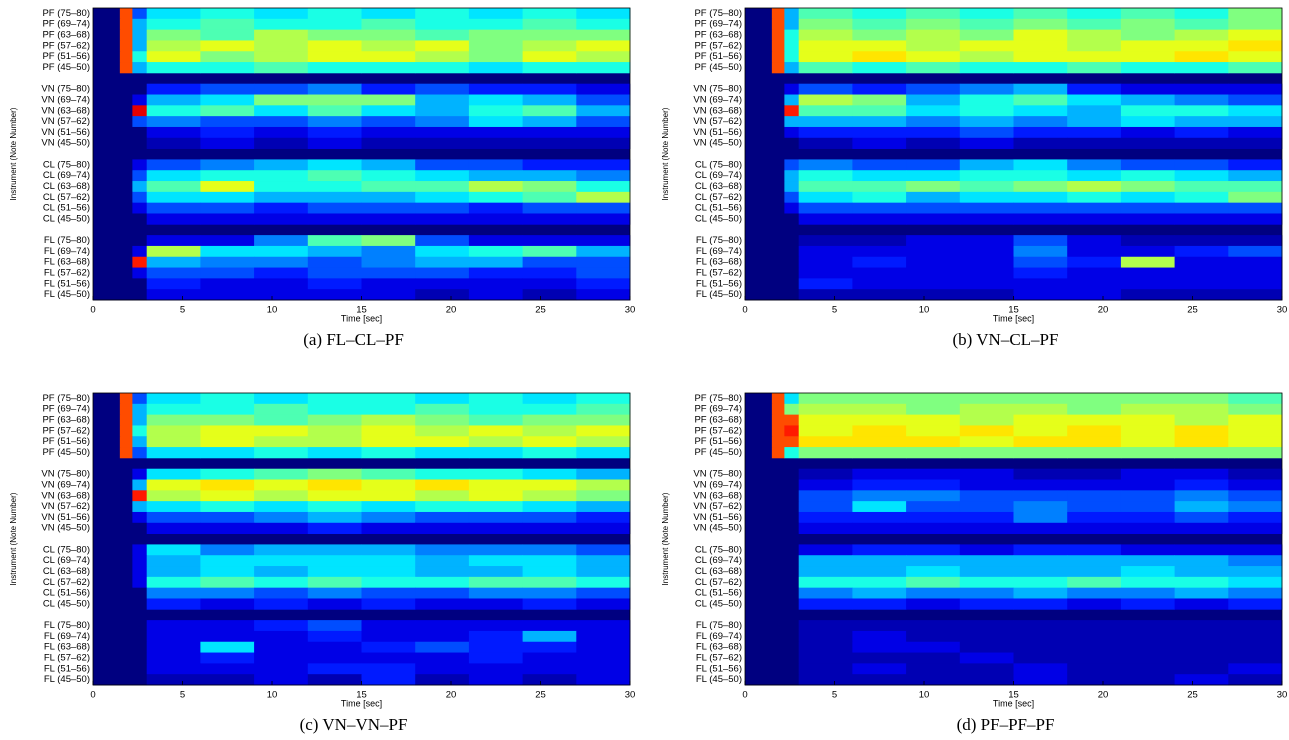 The width and height of the screenshot is (1289, 740). Describe the element at coordinates (65, 506) in the screenshot. I see `y-category-label: VN (57–62)` at that location.